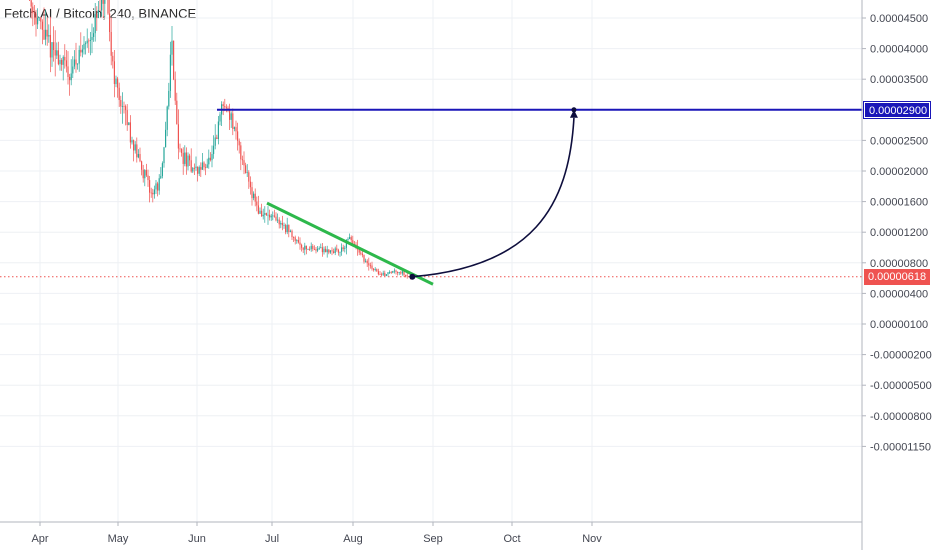  I want to click on y-tick-label: 0.00001200, so click(899, 233).